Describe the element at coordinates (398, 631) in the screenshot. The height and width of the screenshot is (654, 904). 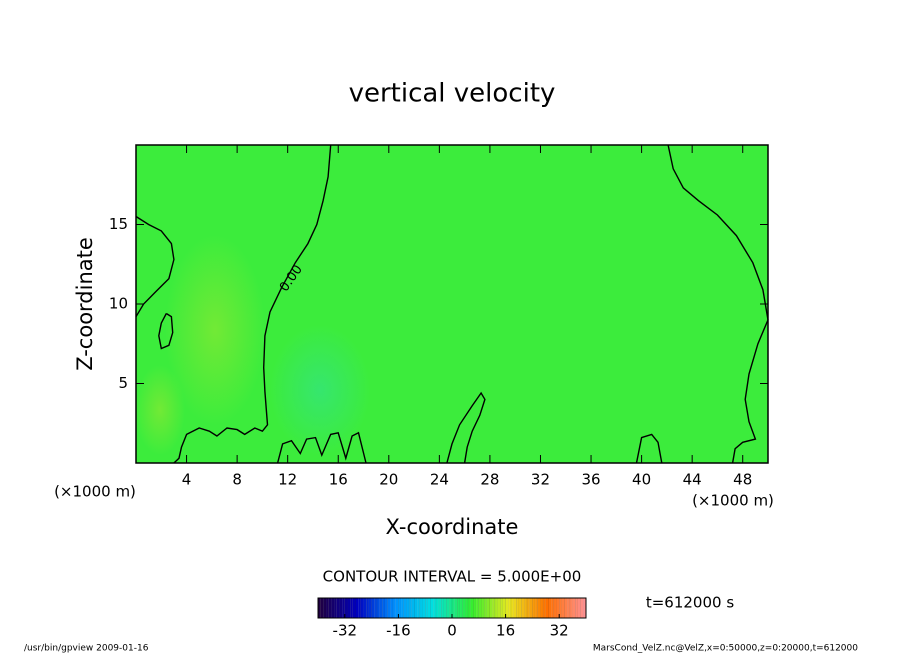
I see `colorbar-tick-label: -16` at that location.